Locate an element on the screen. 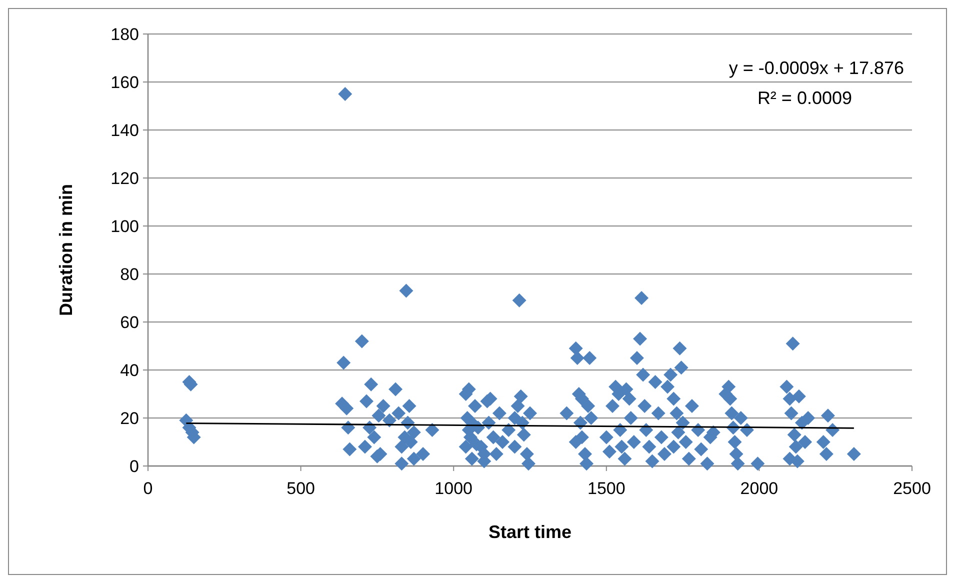  x-tick-label: 2500 is located at coordinates (912, 488).